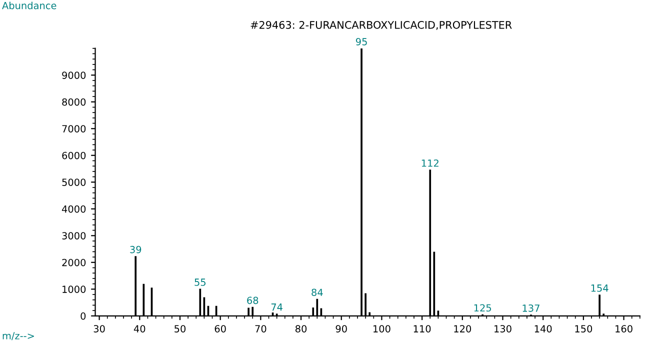  I want to click on y-axis-title: Abundance, so click(29, 6).